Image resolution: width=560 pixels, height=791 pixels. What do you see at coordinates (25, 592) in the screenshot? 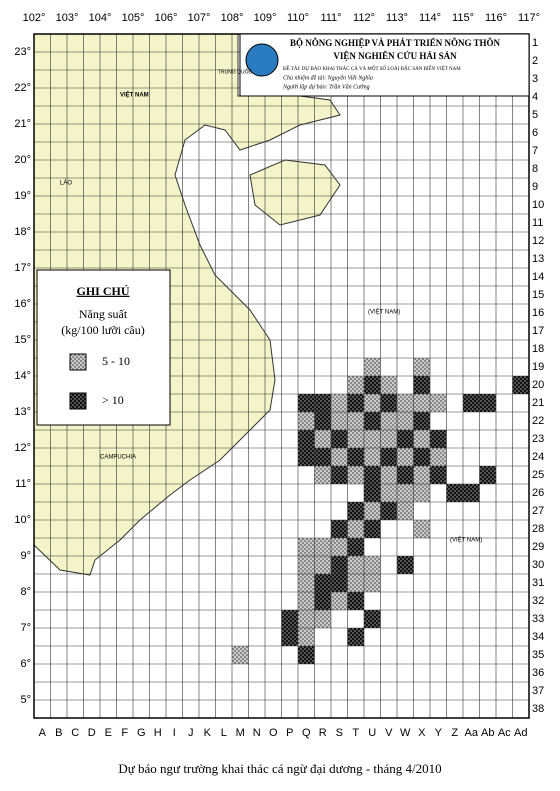
I see `latitude-label: 8°` at bounding box center [25, 592].